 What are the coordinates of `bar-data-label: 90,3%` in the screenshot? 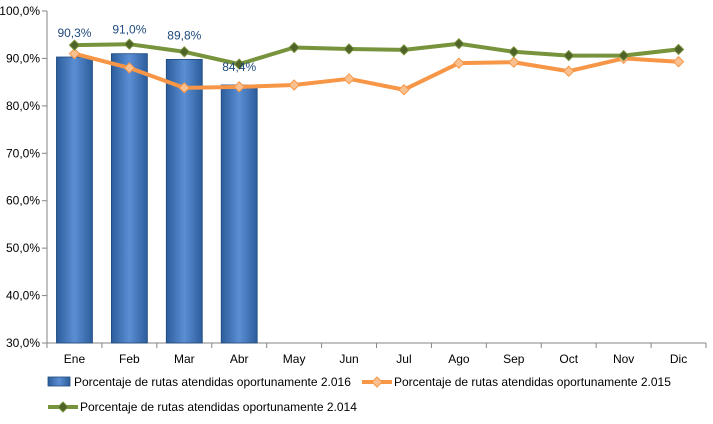 It's located at (74, 33).